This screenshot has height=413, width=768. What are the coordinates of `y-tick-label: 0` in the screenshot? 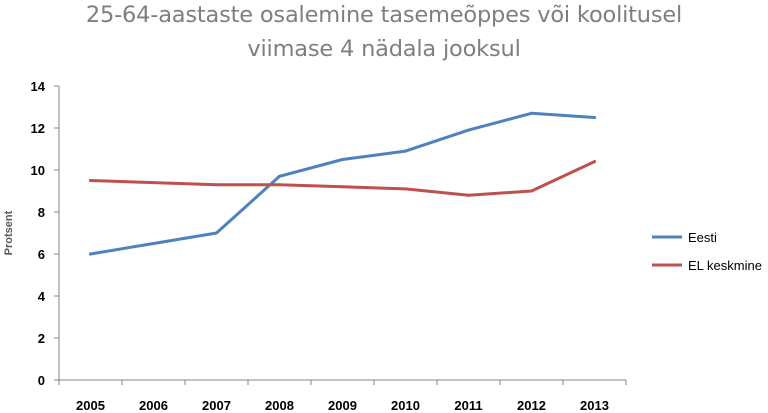 It's located at (41, 380).